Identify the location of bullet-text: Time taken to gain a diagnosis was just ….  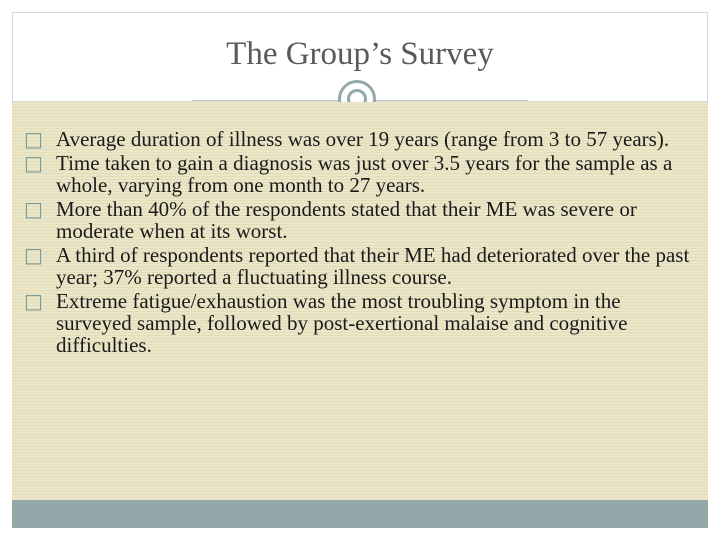
(364, 174).